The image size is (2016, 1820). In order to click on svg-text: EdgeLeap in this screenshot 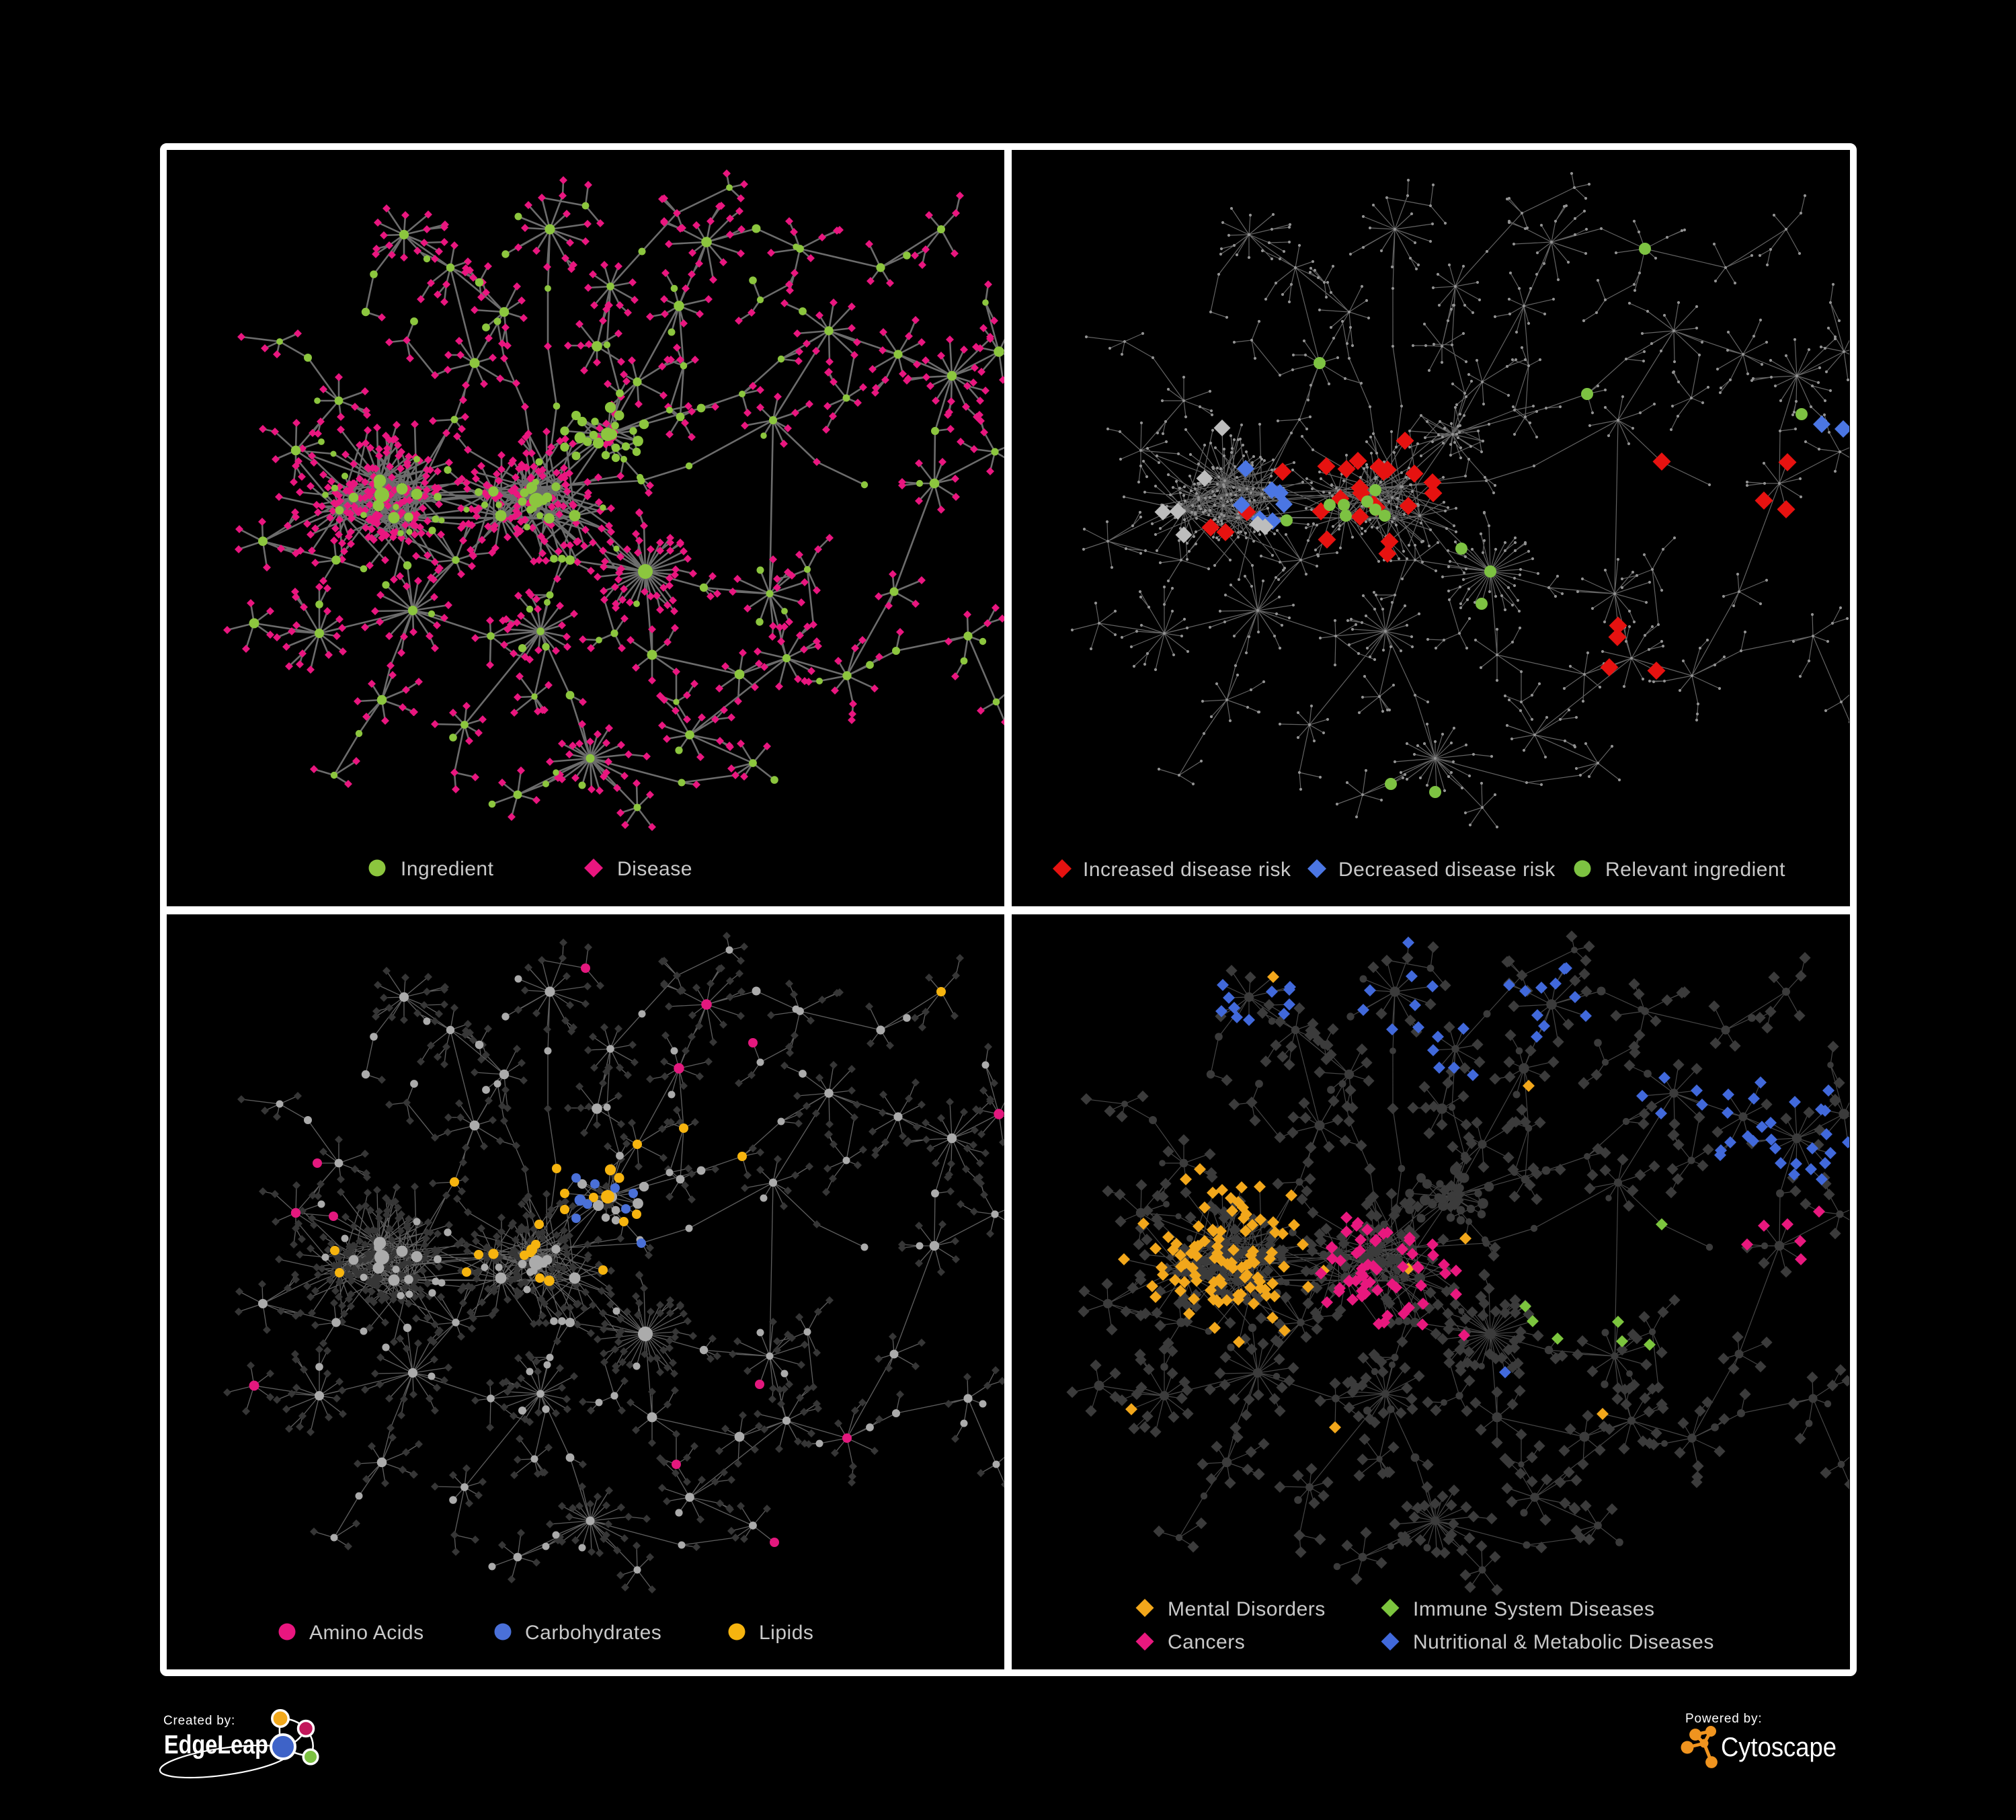, I will do `click(216, 1745)`.